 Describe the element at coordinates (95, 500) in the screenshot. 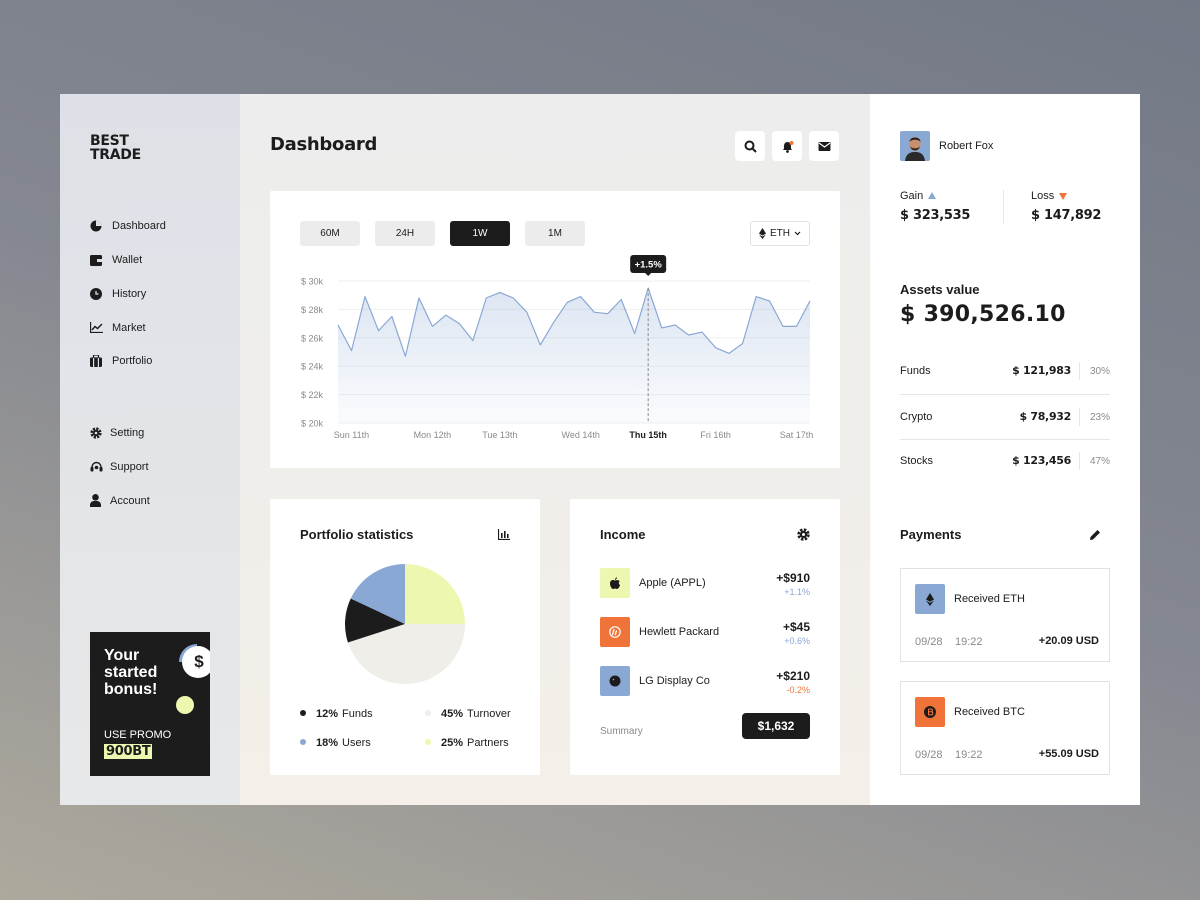

I see `icon-account` at that location.